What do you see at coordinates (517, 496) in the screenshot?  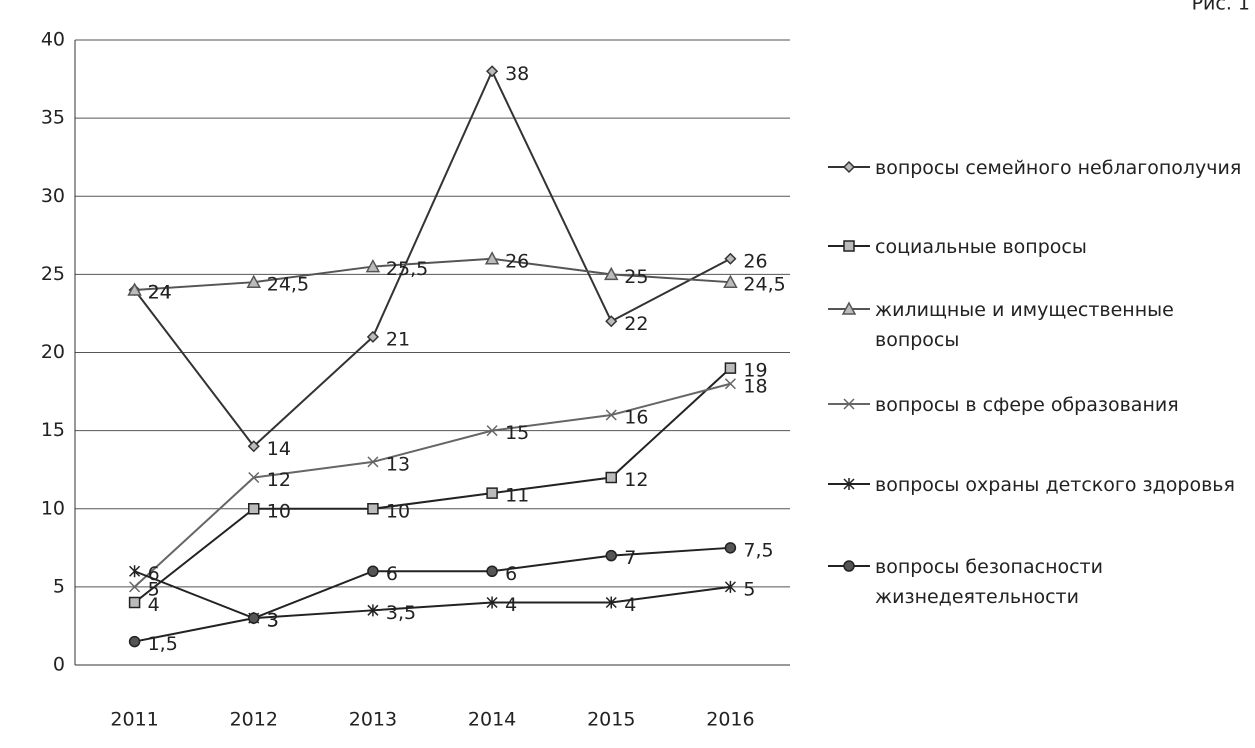 I see `data-label: 11` at bounding box center [517, 496].